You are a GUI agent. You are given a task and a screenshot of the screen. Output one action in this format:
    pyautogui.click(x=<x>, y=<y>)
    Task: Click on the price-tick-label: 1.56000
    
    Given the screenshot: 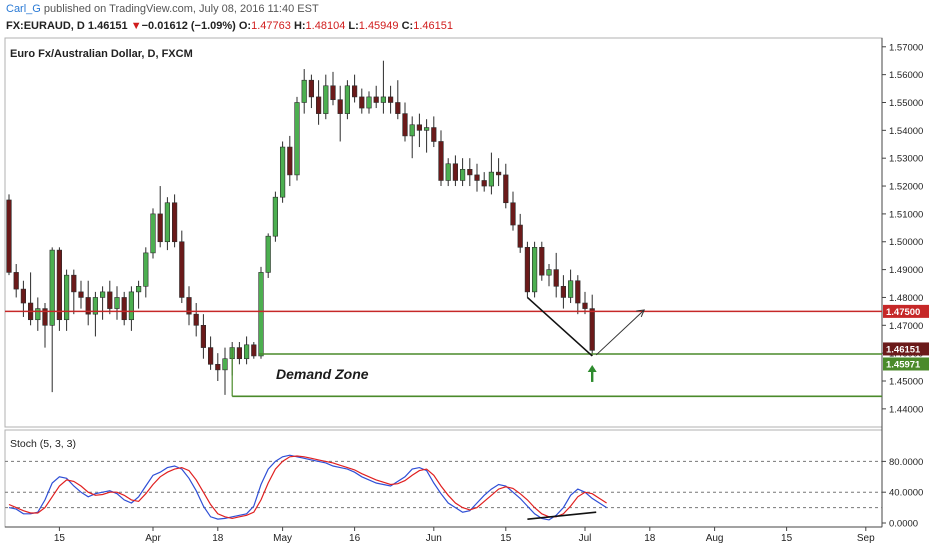 What is the action you would take?
    pyautogui.click(x=906, y=75)
    